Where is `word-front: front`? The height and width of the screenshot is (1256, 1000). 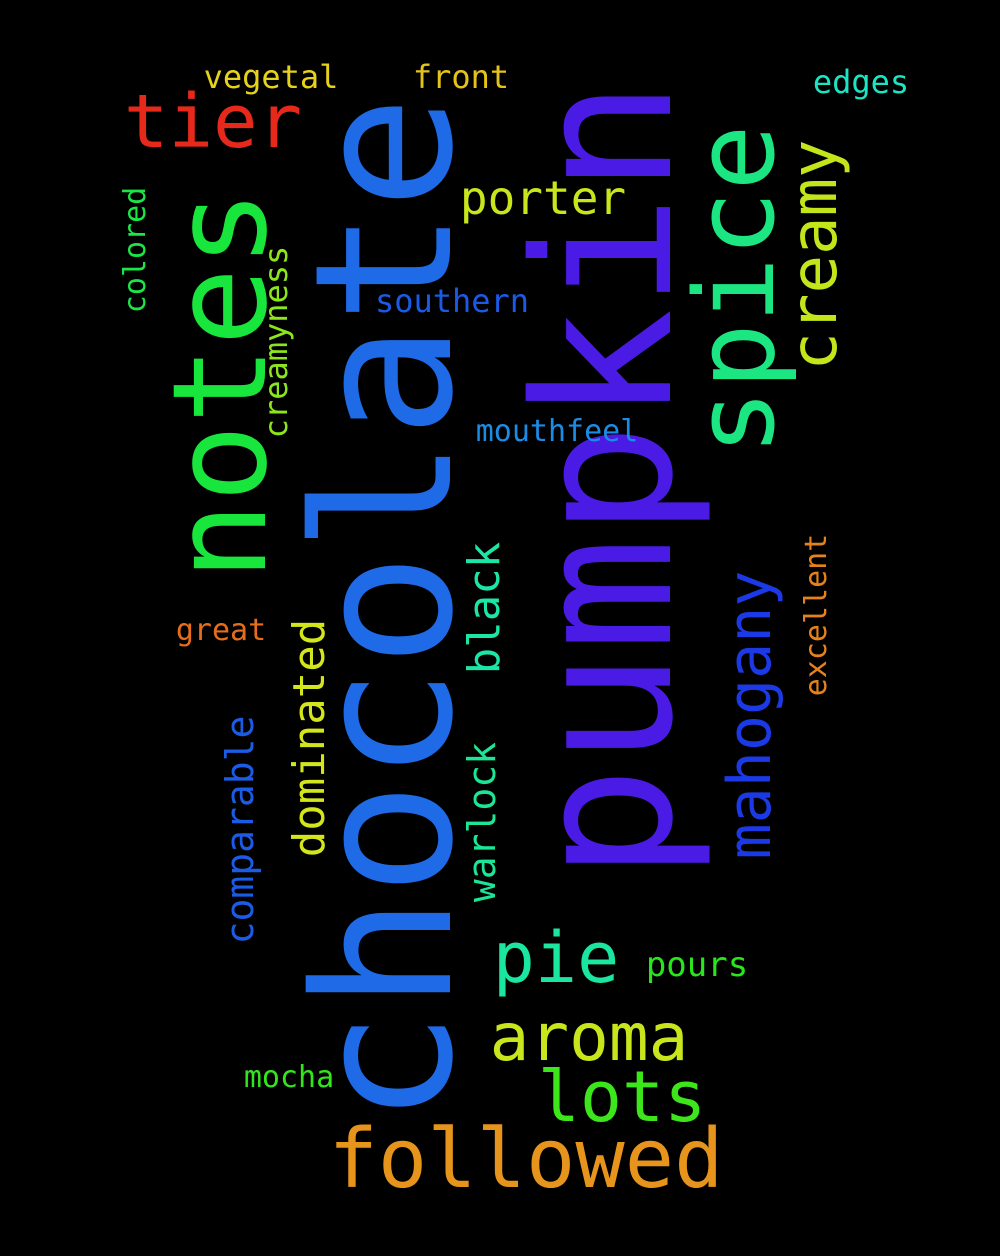
word-front: front is located at coordinates (461, 77).